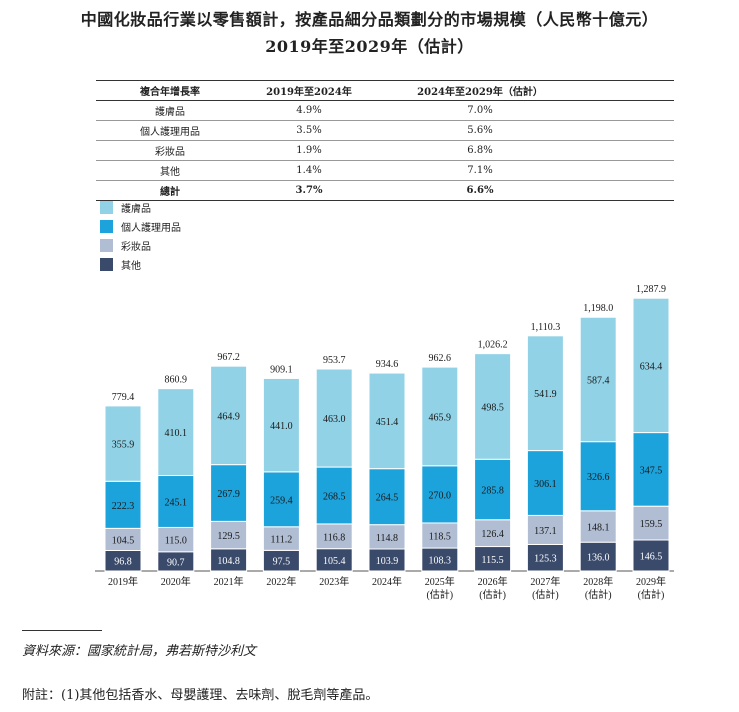  I want to click on x-tick-label: 2023年, so click(334, 581).